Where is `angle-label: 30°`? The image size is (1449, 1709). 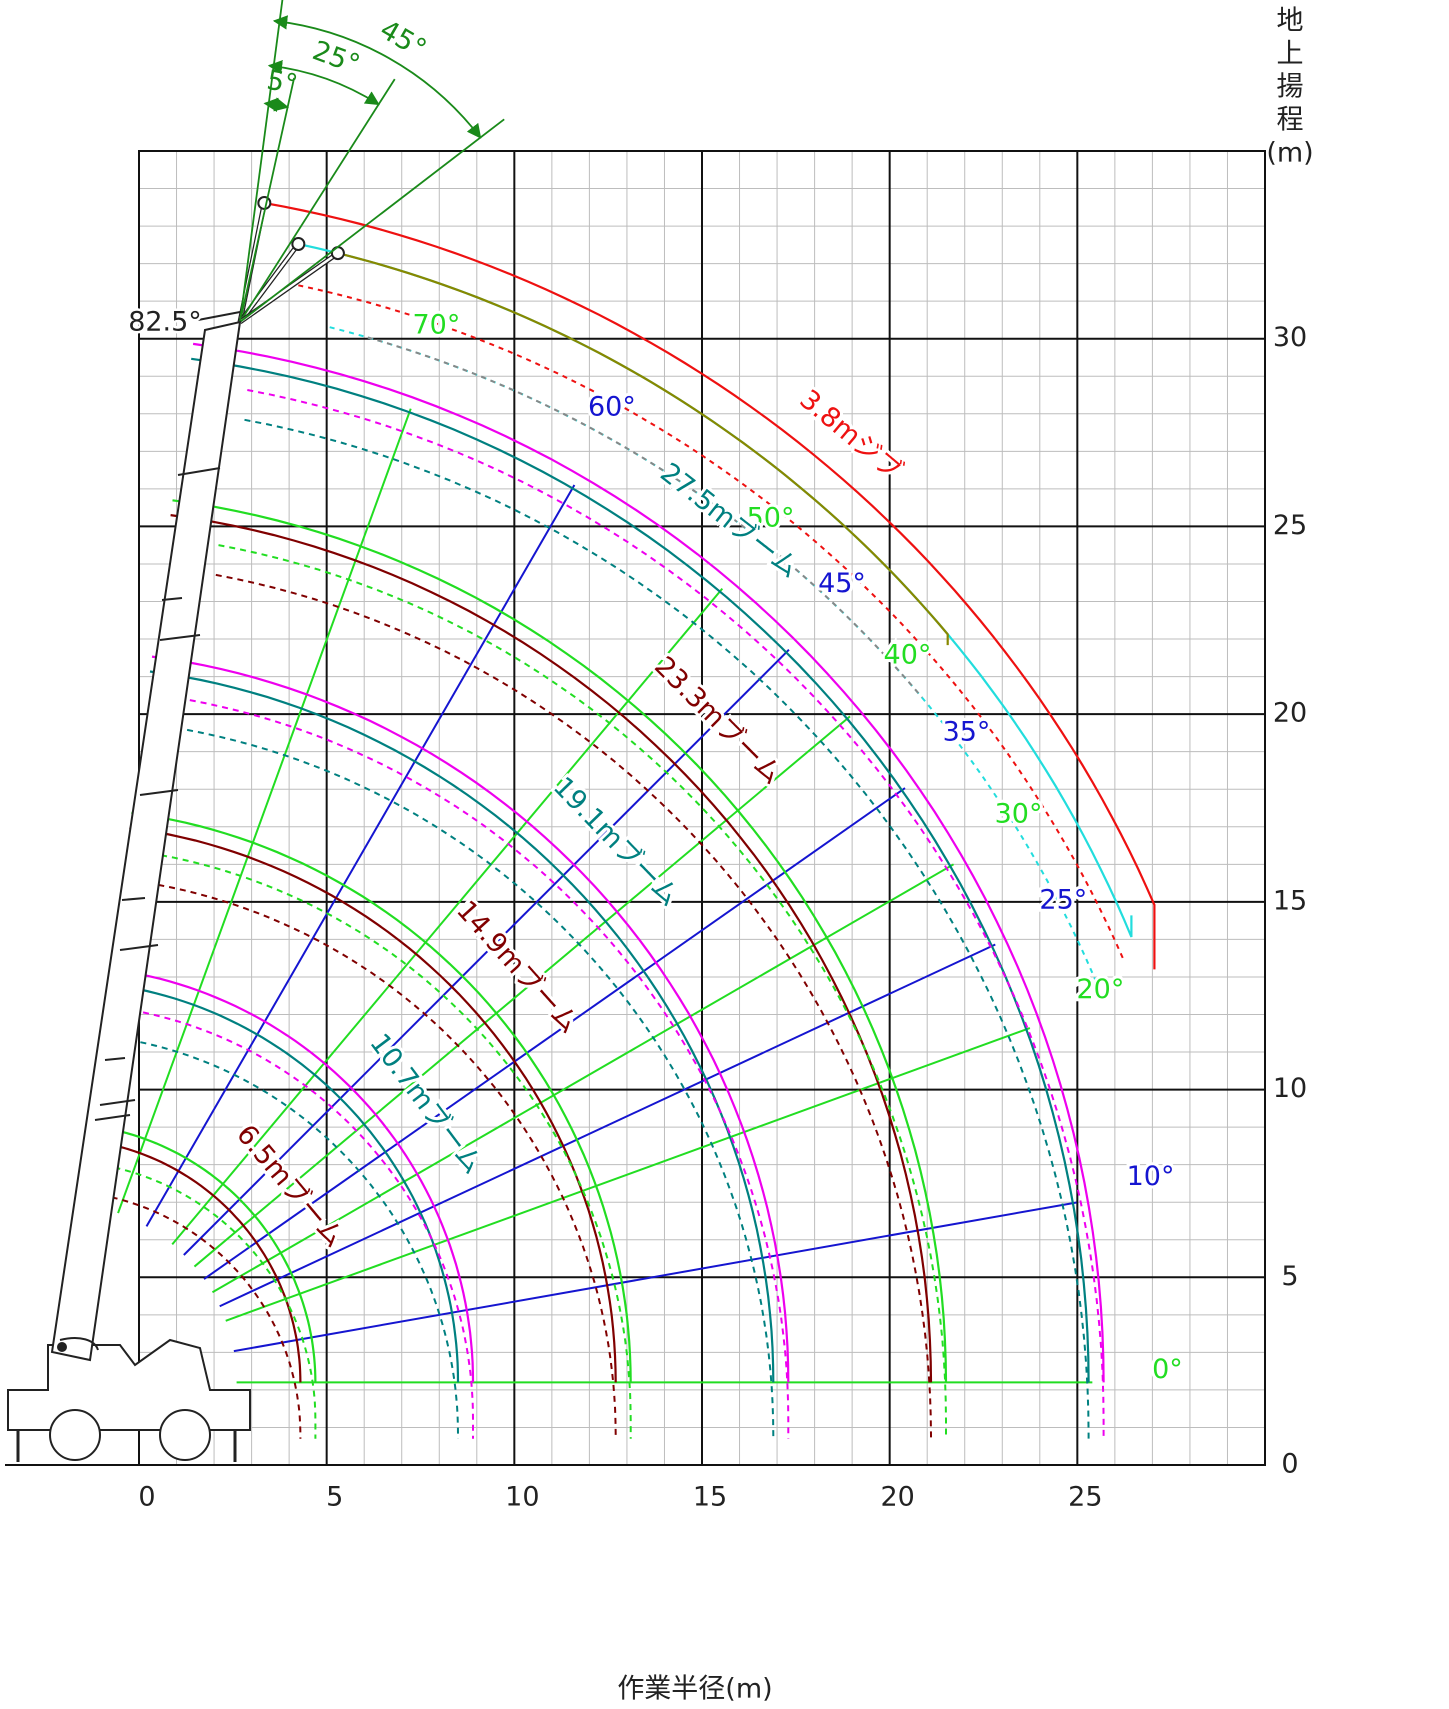
angle-label: 30° is located at coordinates (1019, 813).